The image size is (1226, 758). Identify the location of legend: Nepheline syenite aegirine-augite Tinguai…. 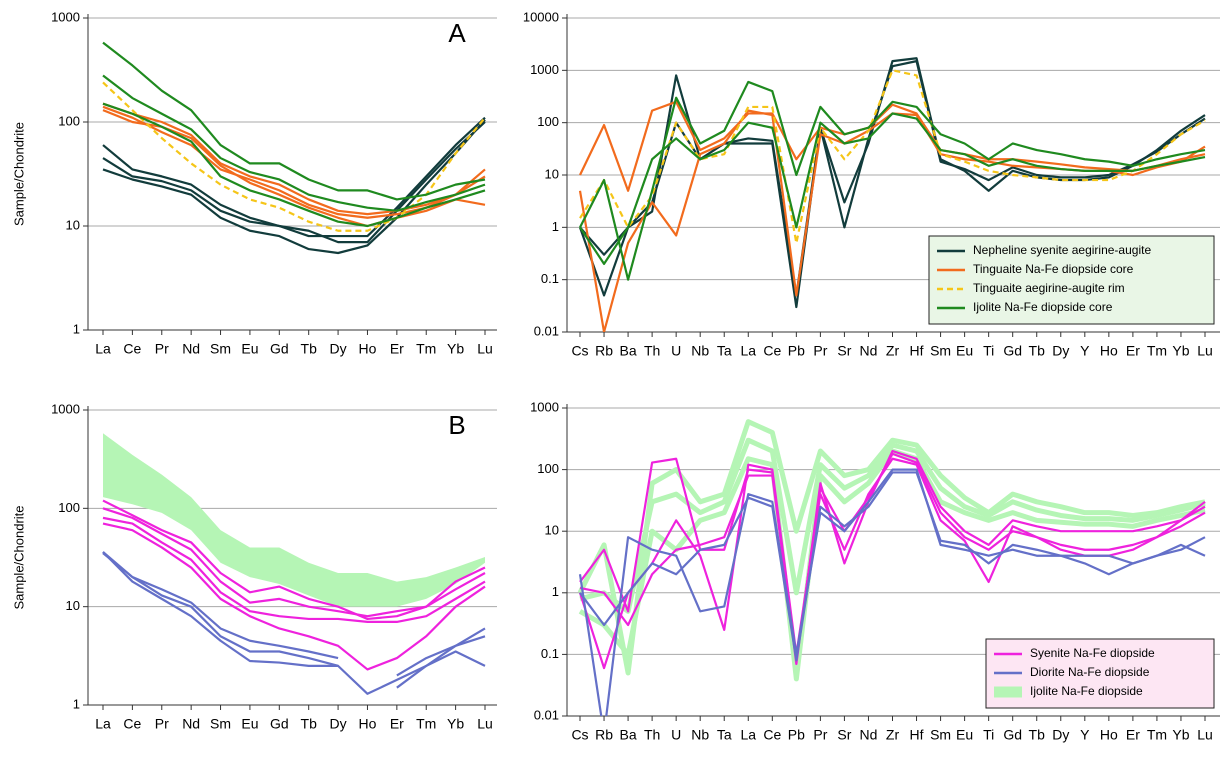
(1071, 280).